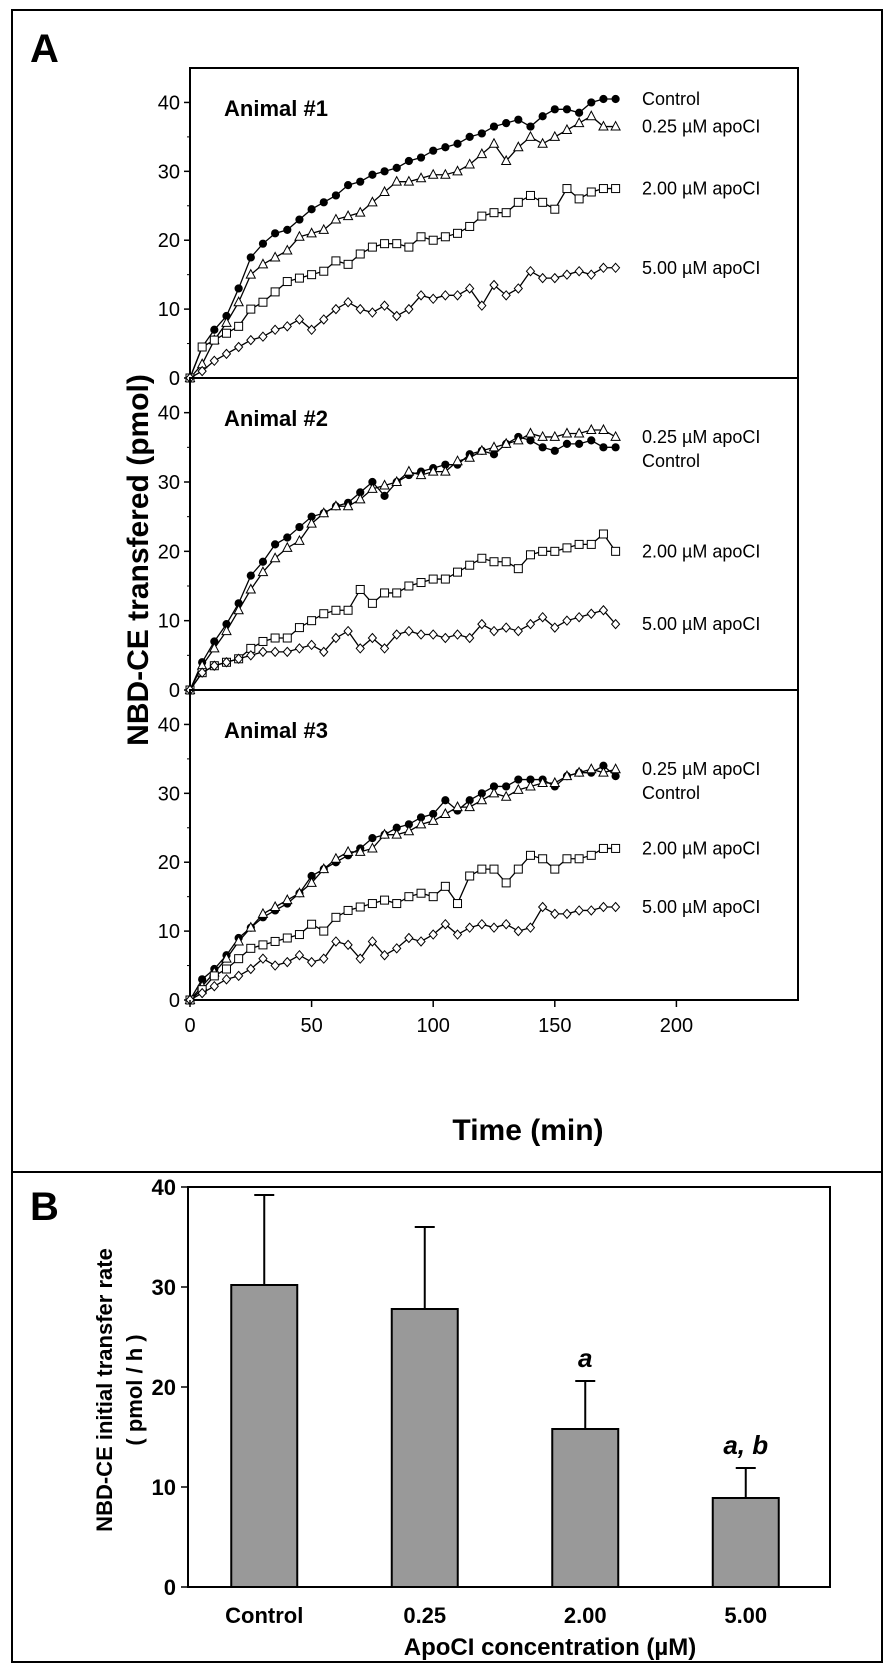 The width and height of the screenshot is (884, 1665). I want to click on plot-frame, so click(494, 845).